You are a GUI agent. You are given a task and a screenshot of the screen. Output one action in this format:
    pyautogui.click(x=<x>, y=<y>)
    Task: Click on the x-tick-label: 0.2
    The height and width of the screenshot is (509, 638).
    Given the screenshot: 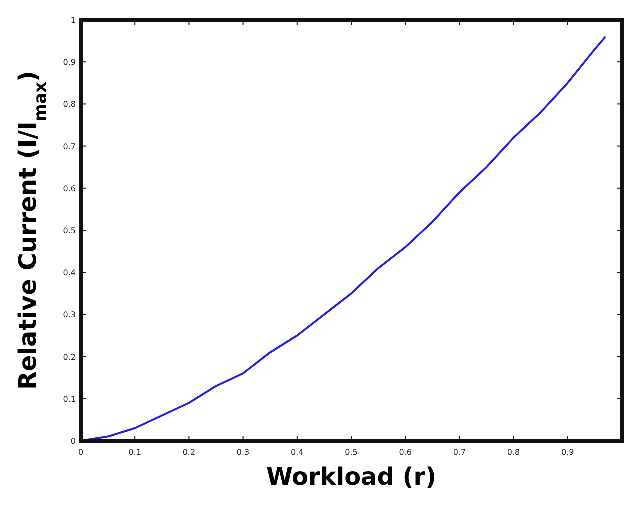 What is the action you would take?
    pyautogui.click(x=189, y=452)
    